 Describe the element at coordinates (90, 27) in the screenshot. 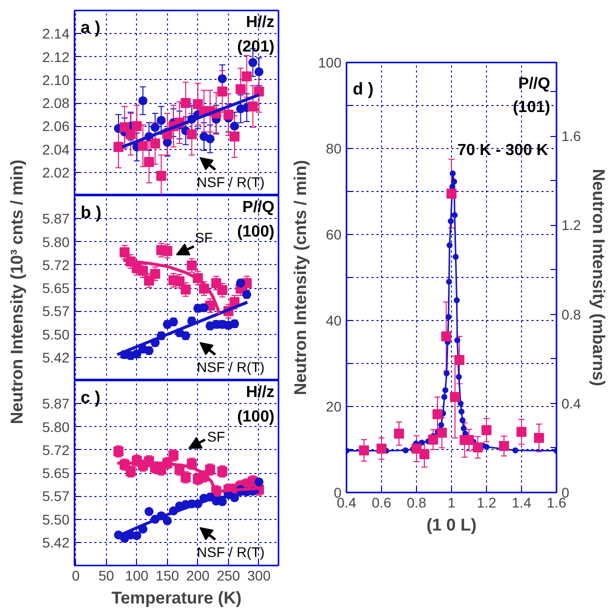

I see `annotation: a )` at that location.